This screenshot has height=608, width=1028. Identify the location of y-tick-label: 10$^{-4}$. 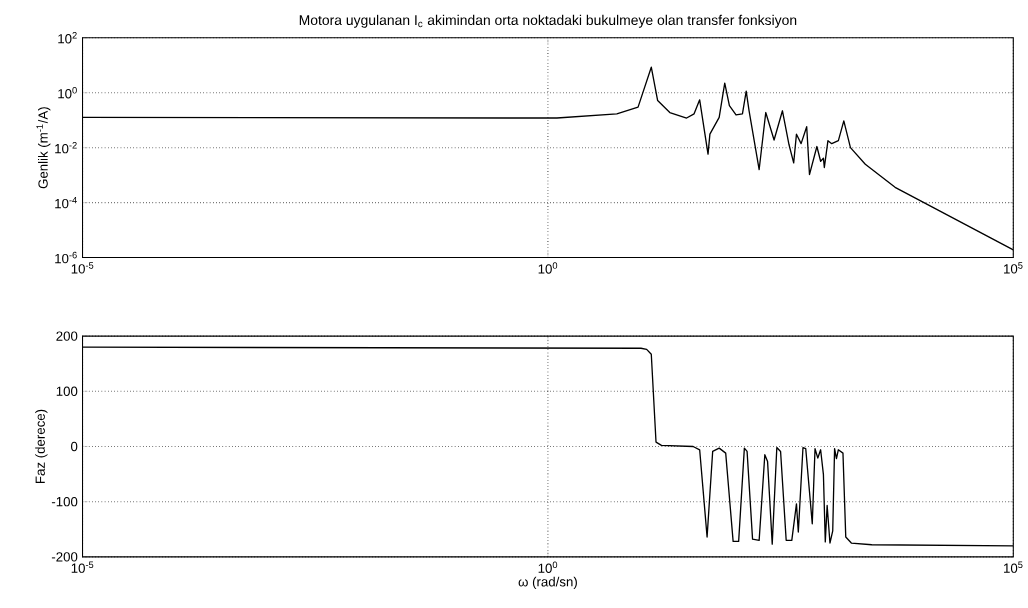
(66, 203).